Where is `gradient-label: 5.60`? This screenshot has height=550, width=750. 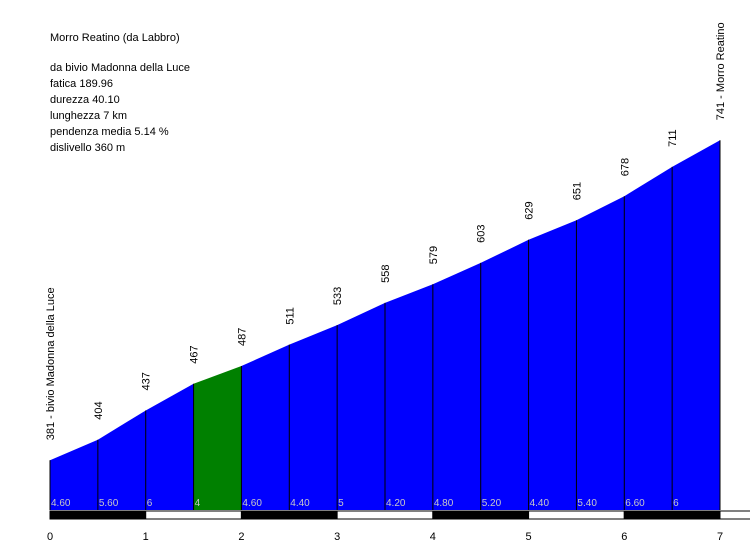 gradient-label: 5.60 is located at coordinates (109, 503).